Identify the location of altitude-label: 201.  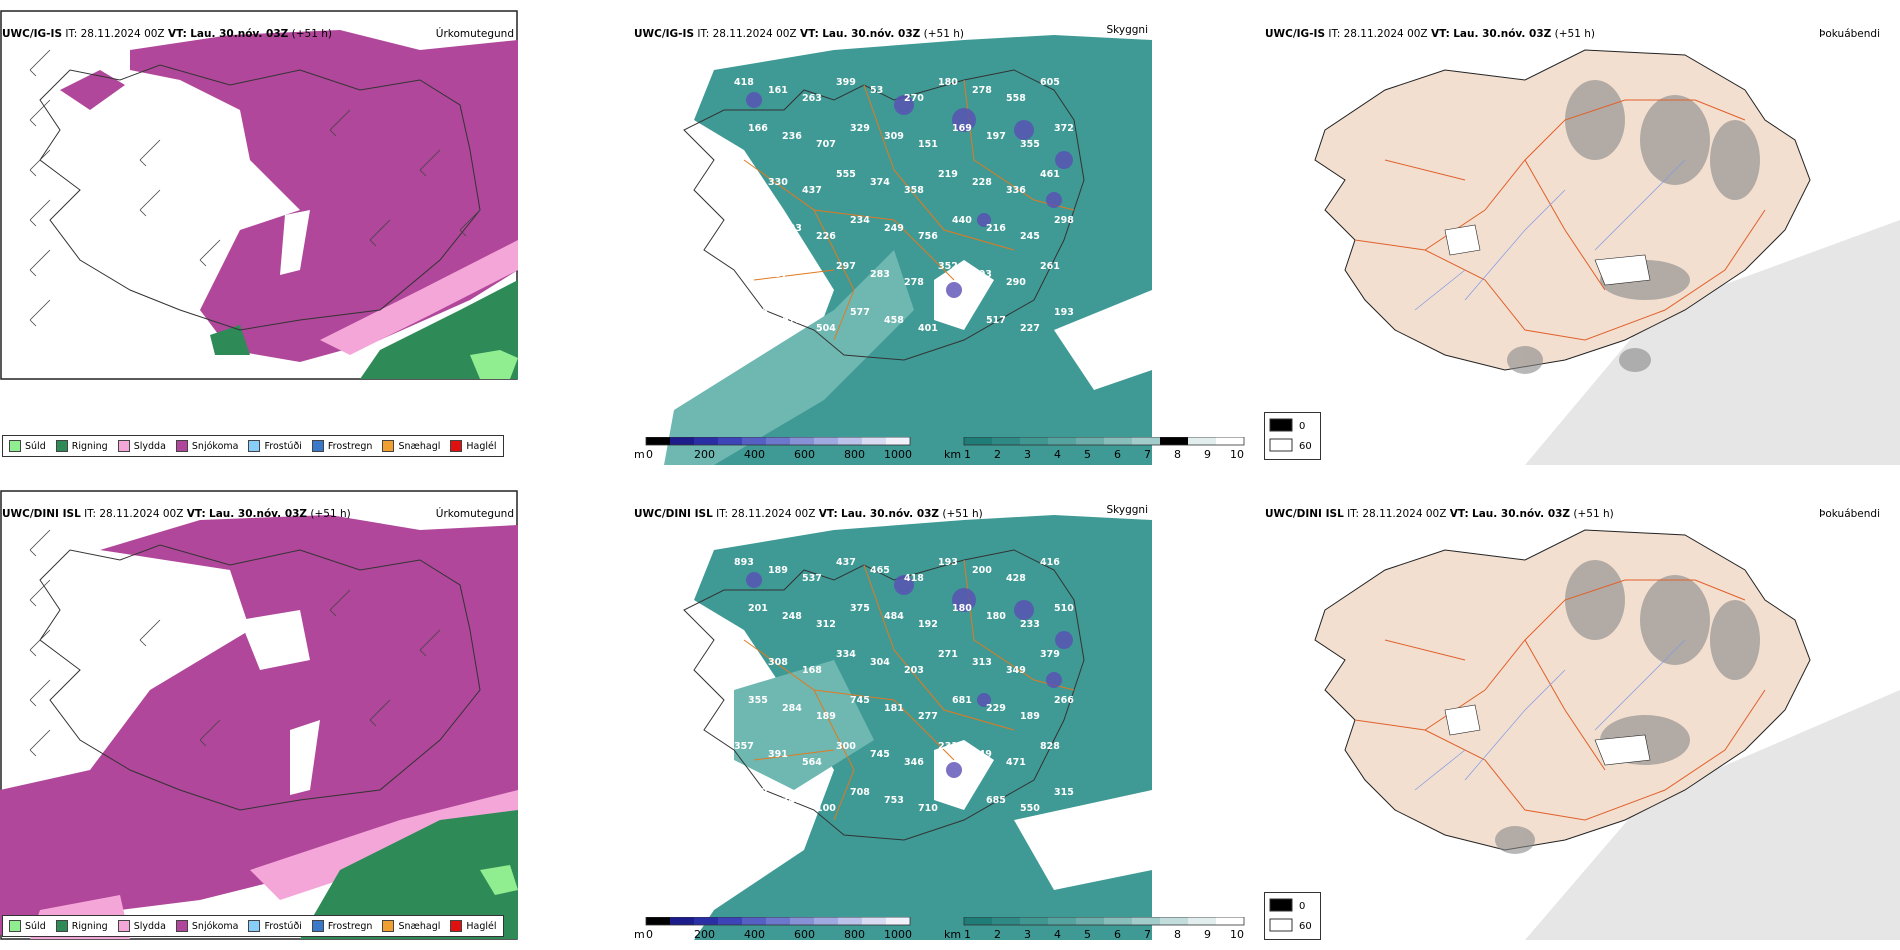
(758, 608).